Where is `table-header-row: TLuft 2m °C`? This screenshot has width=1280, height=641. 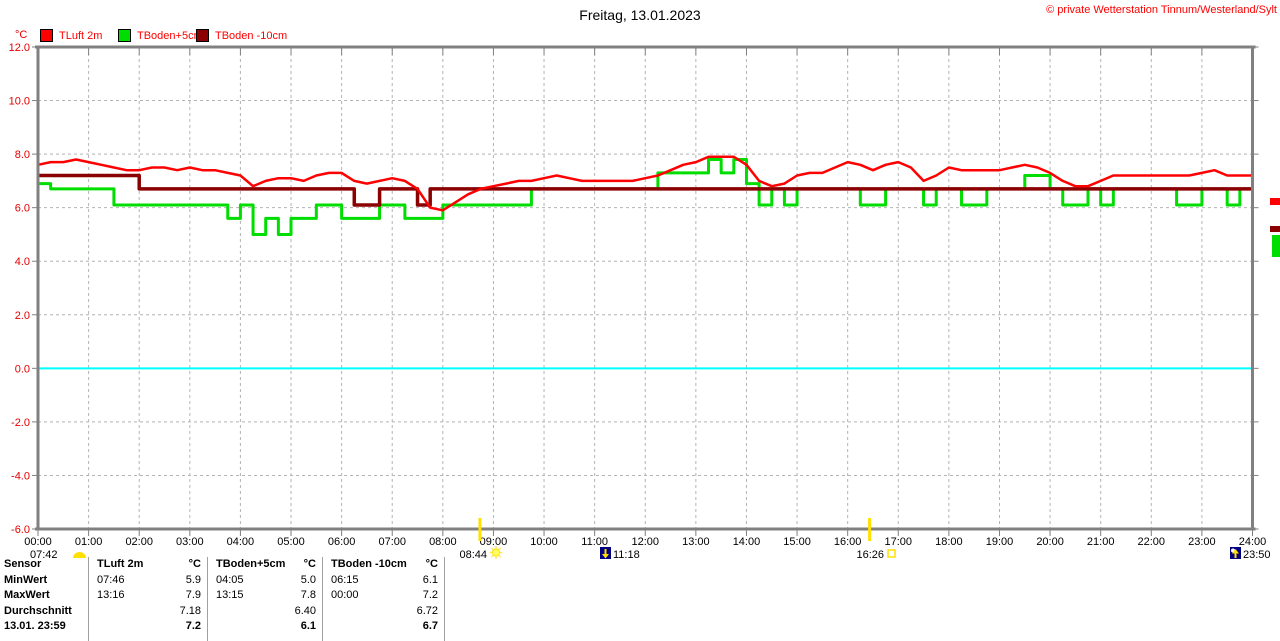
table-header-row: TLuft 2m °C is located at coordinates (148, 565).